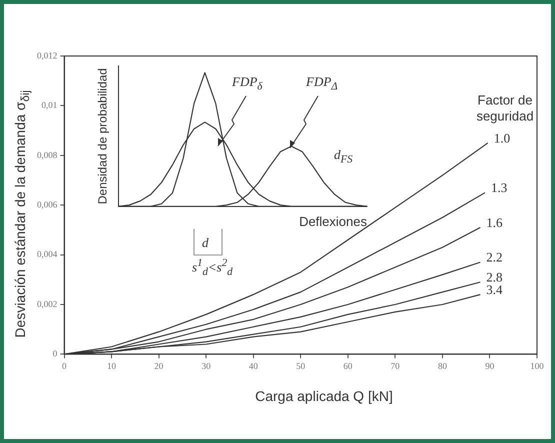  I want to click on annotation: FDP$_{δ}$, so click(247, 83).